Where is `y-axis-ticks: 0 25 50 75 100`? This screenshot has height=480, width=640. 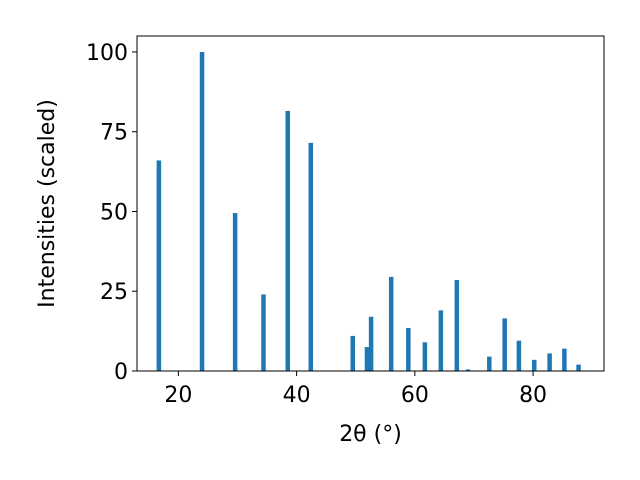
y-axis-ticks: 0 25 50 75 100 is located at coordinates (111, 213).